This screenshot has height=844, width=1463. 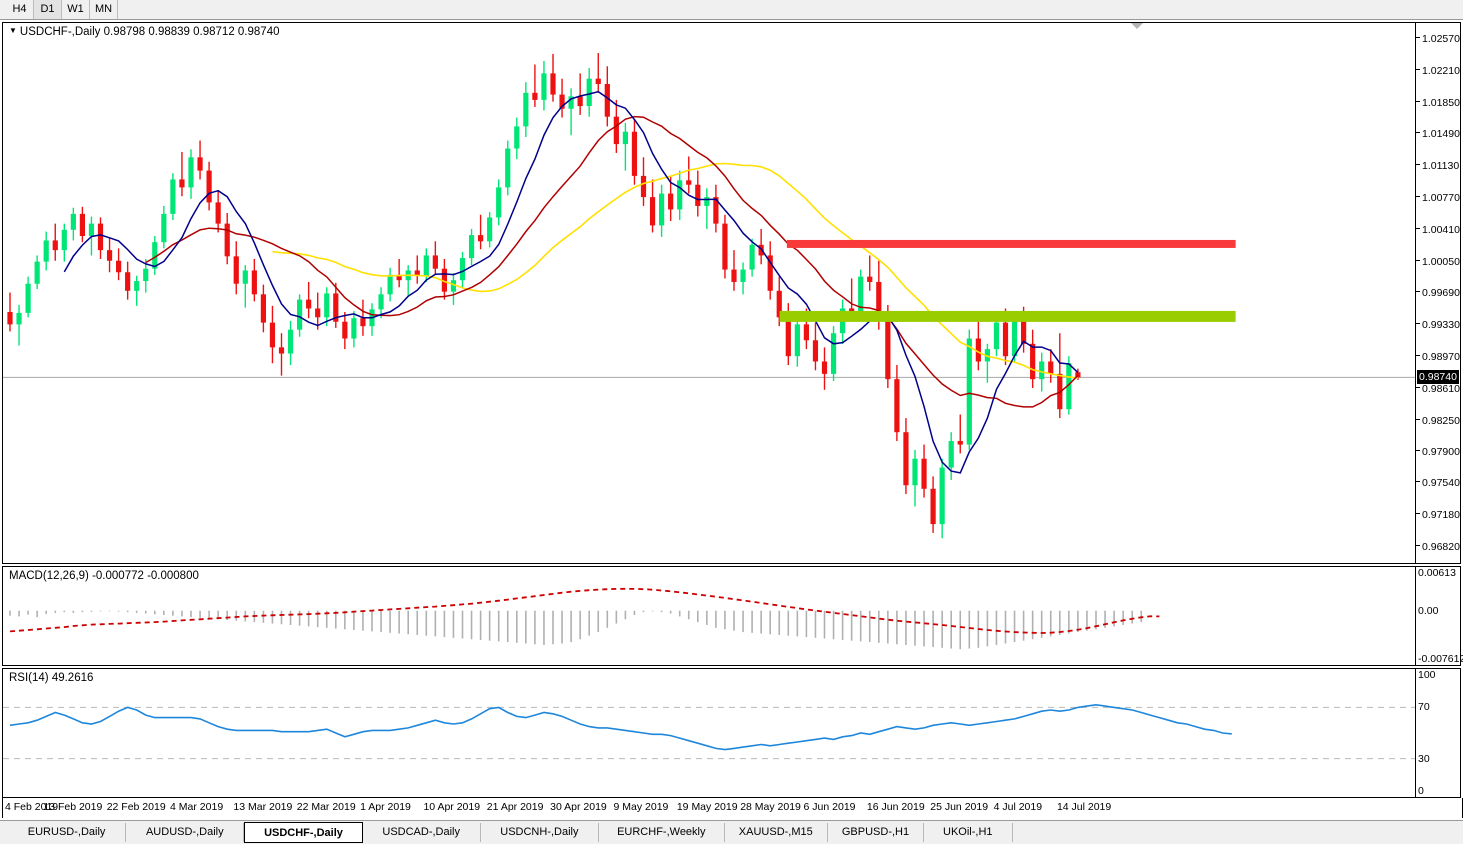 What do you see at coordinates (731, 10) in the screenshot?
I see `timeframe-toolbar: H4 D1 W1 MN` at bounding box center [731, 10].